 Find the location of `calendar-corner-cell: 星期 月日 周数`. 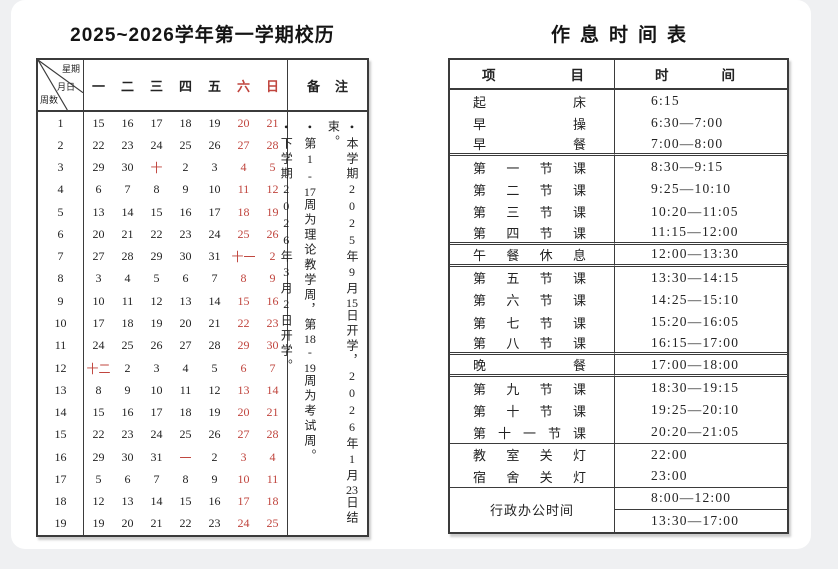

calendar-corner-cell: 星期 月日 周数 is located at coordinates (61, 86).